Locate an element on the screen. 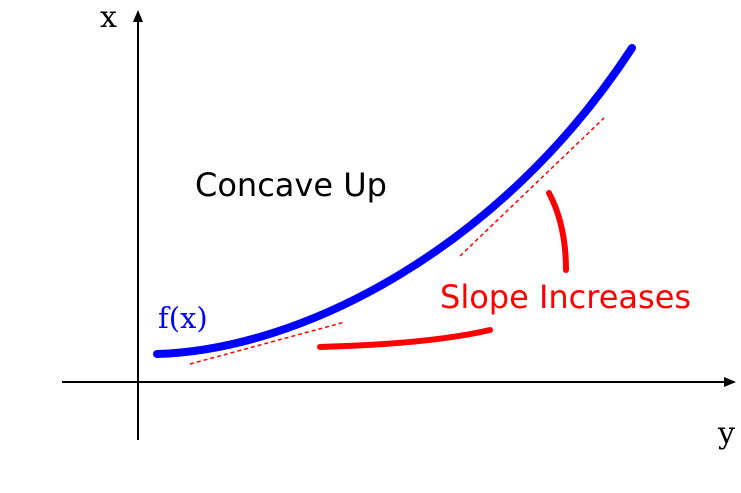  slope-arc-upper is located at coordinates (557, 231).